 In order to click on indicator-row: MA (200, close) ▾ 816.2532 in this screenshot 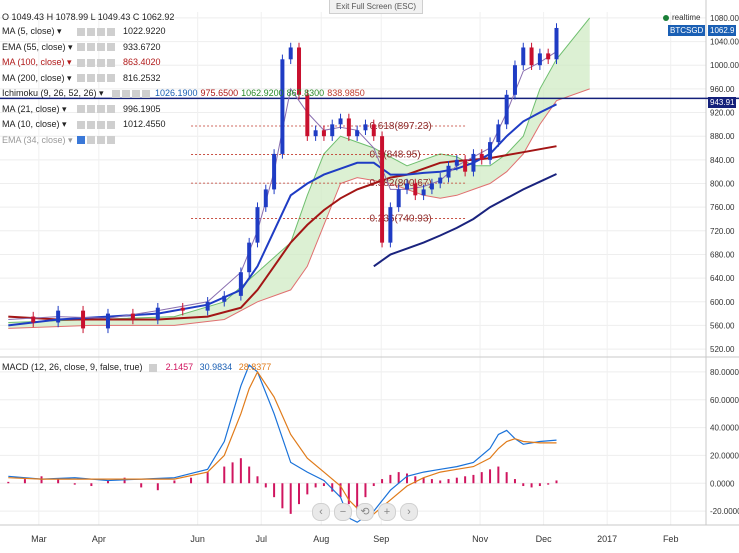, I will do `click(81, 78)`.